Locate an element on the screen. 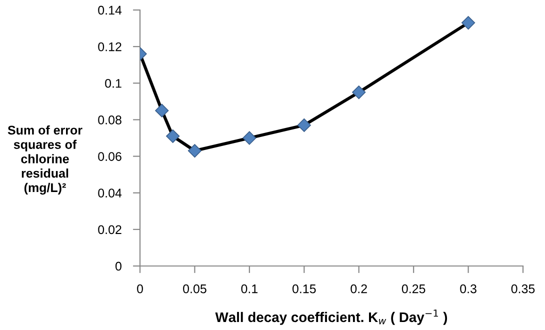  y-tick-label: 0.06 is located at coordinates (110, 156).